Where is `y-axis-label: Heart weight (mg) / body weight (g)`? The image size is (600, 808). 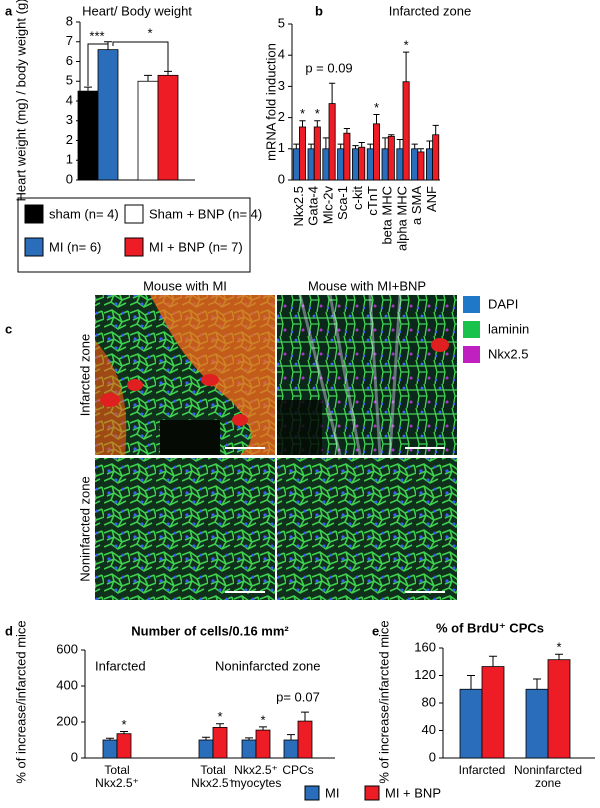
y-axis-label: Heart weight (mg) / body weight (g) is located at coordinates (20, 101).